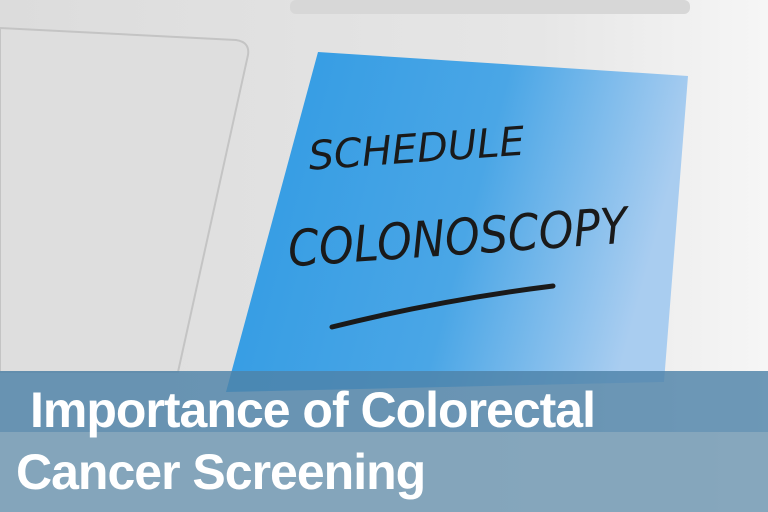  I want to click on banner-title-line-1: Importance of Colorectal, so click(313, 410).